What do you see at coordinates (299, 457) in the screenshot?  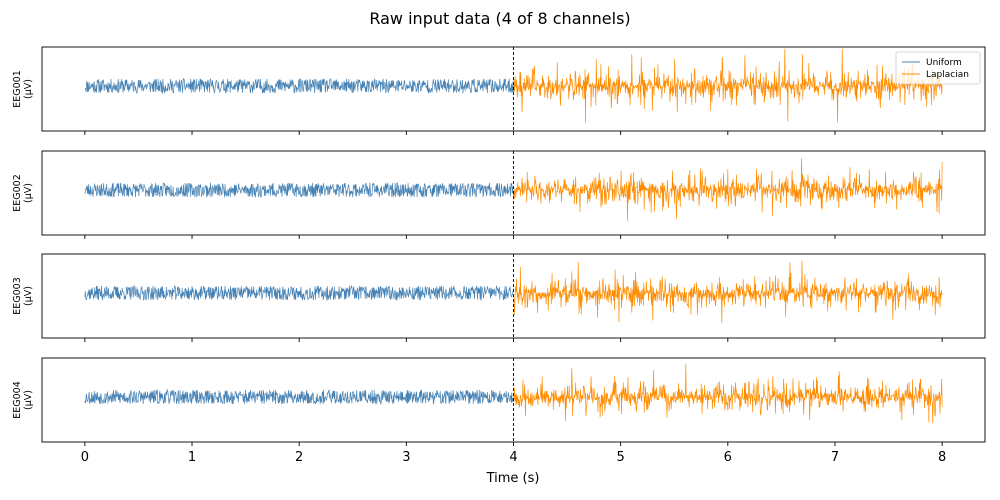 I see `x-tick-label: 2` at bounding box center [299, 457].